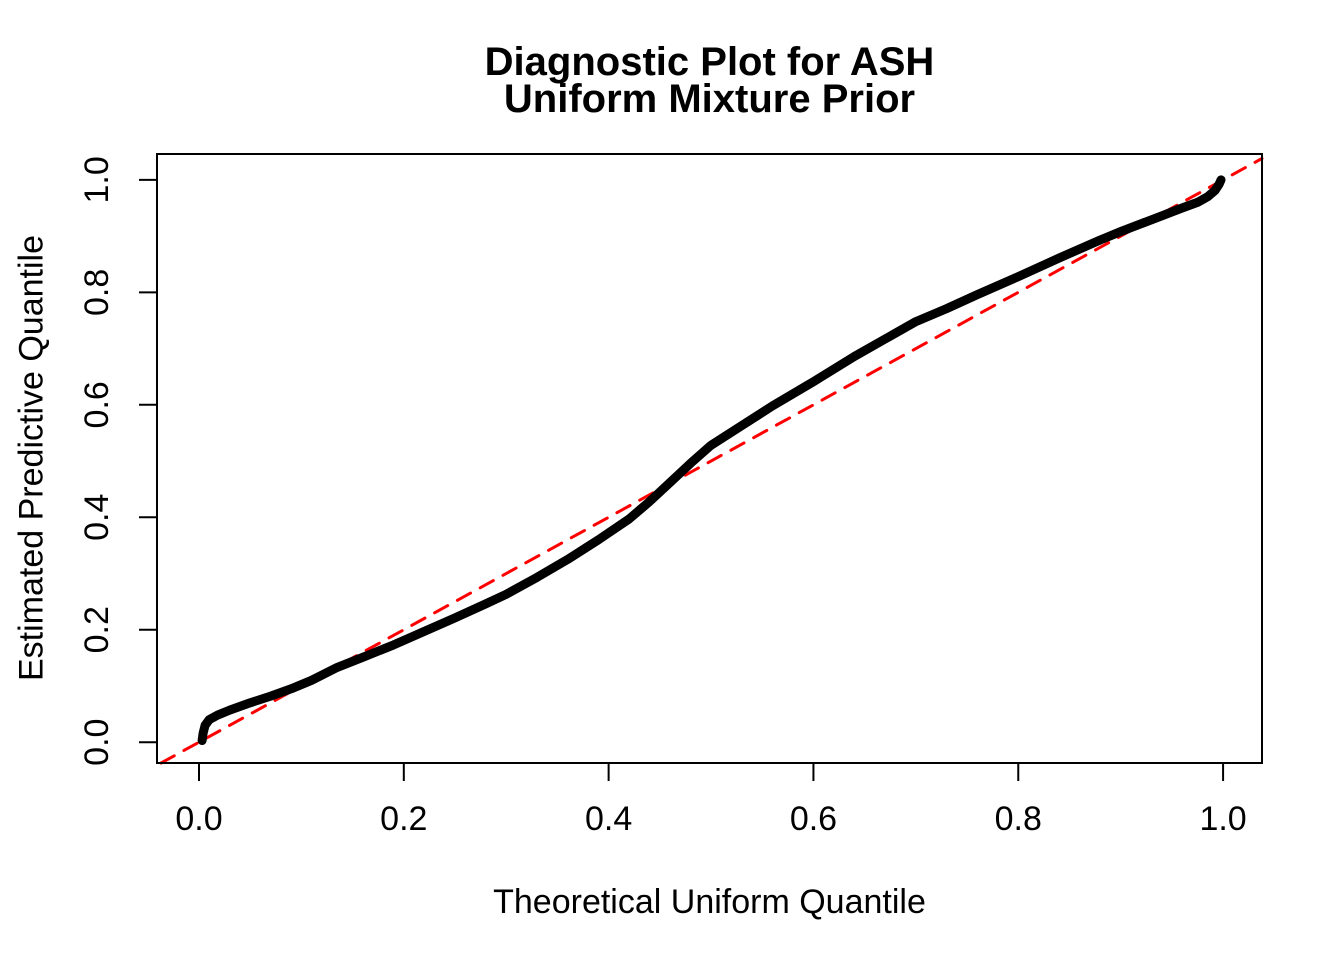  What do you see at coordinates (97, 517) in the screenshot?
I see `y-tick-label: 0.4` at bounding box center [97, 517].